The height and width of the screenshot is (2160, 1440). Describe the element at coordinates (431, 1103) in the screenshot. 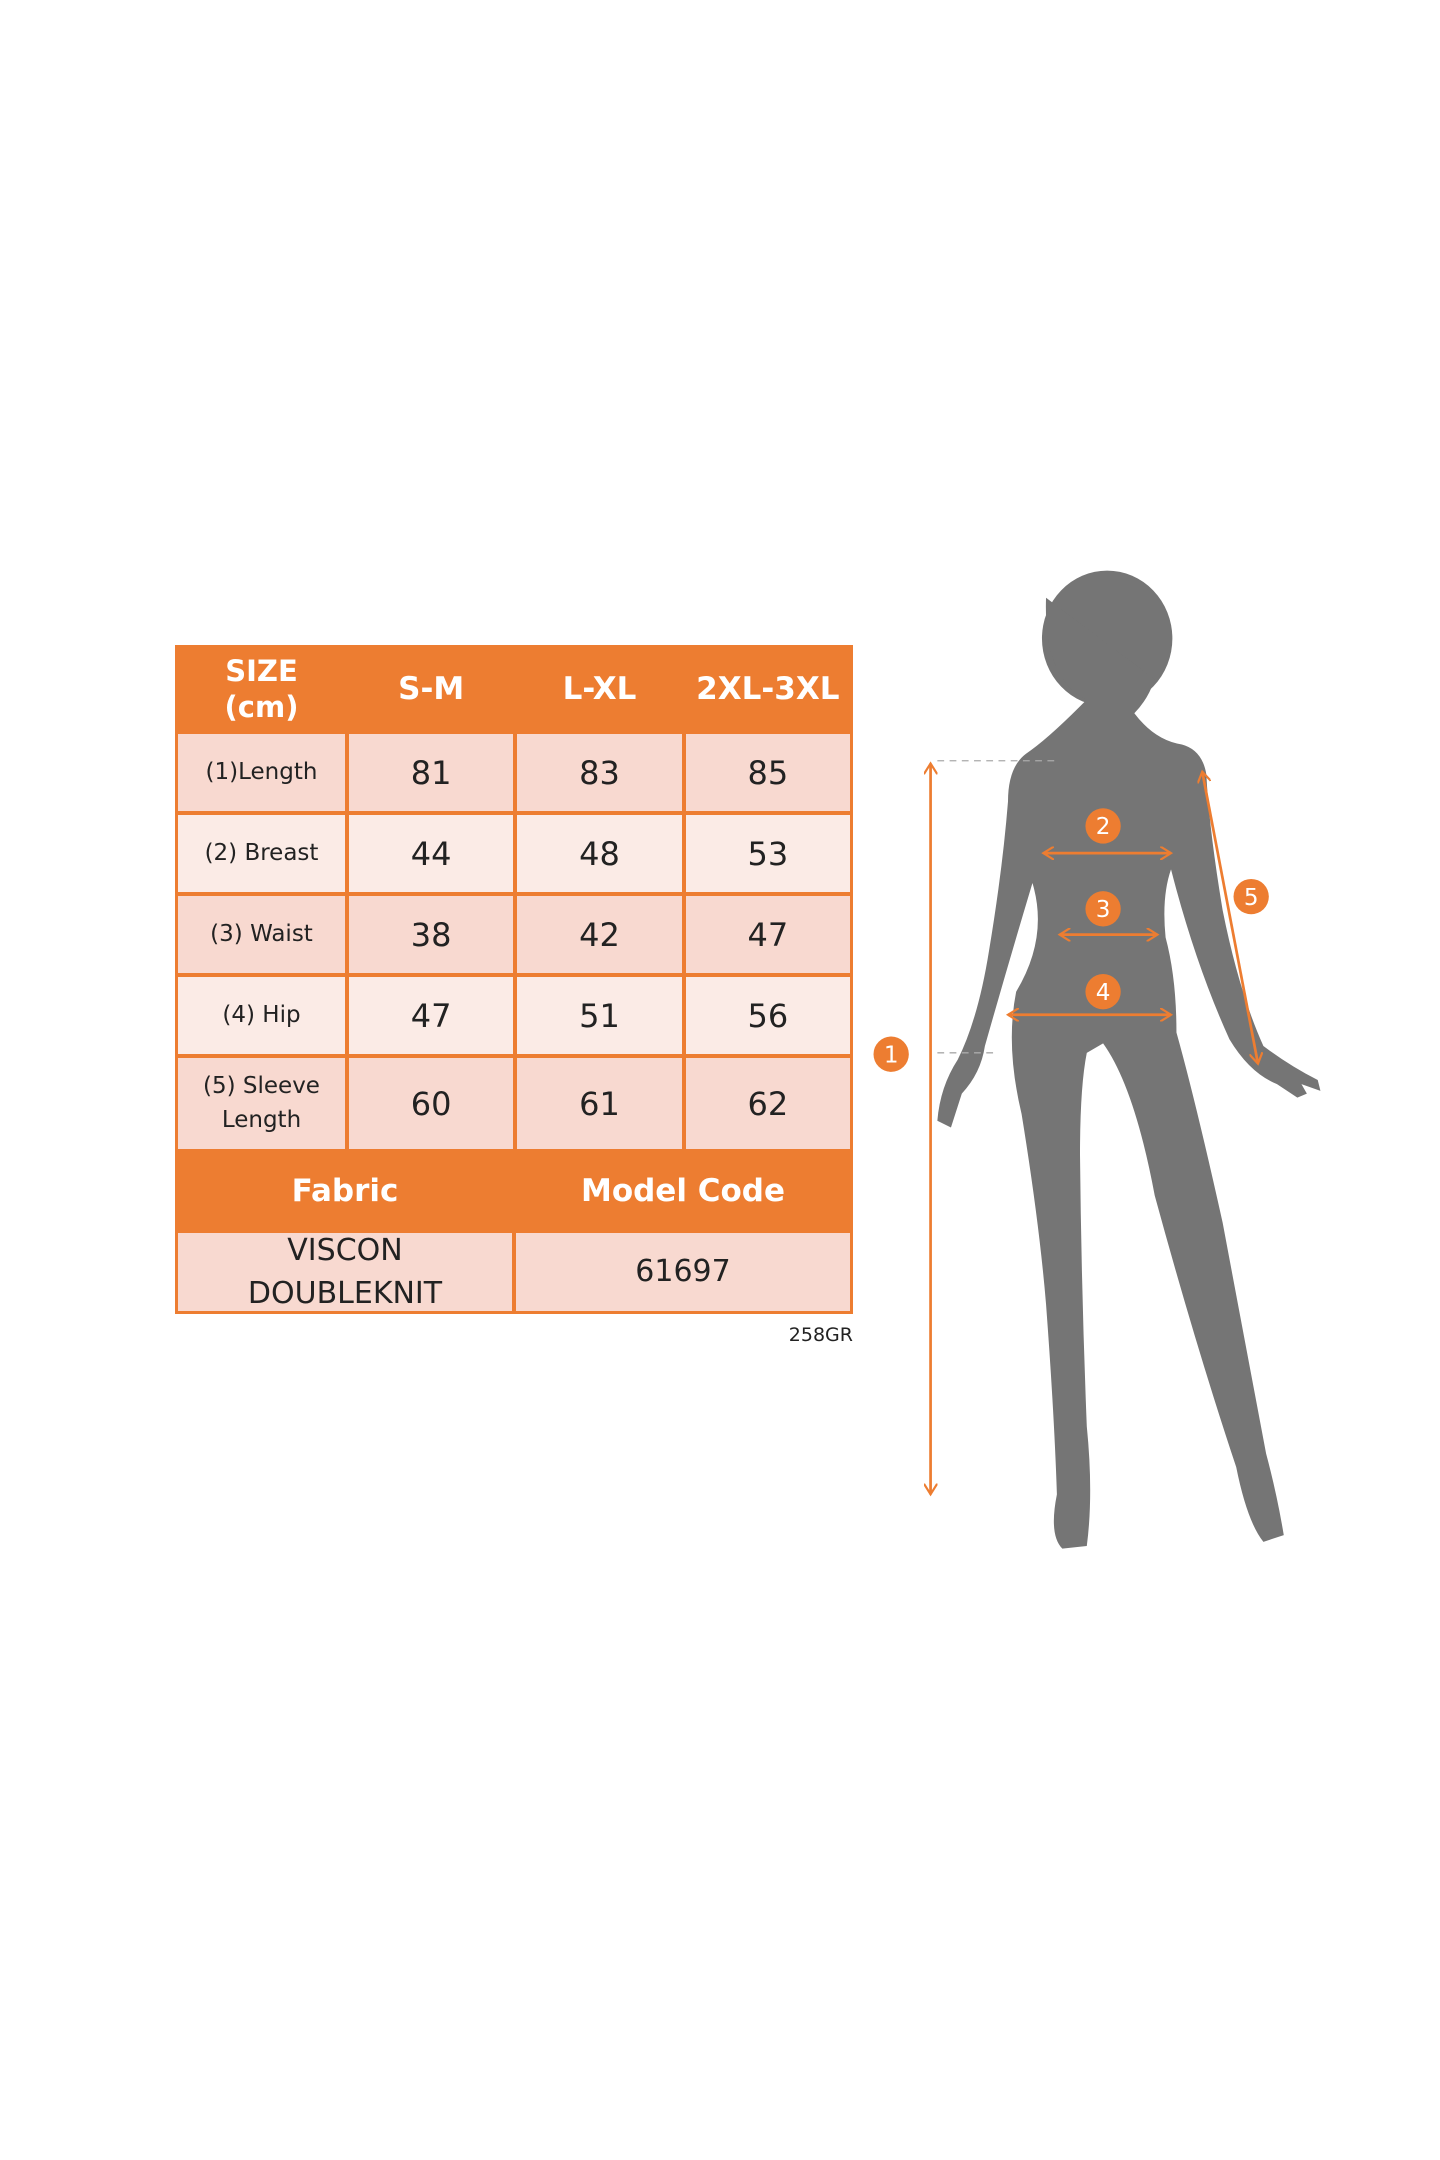

I see `table-cell: 60` at that location.